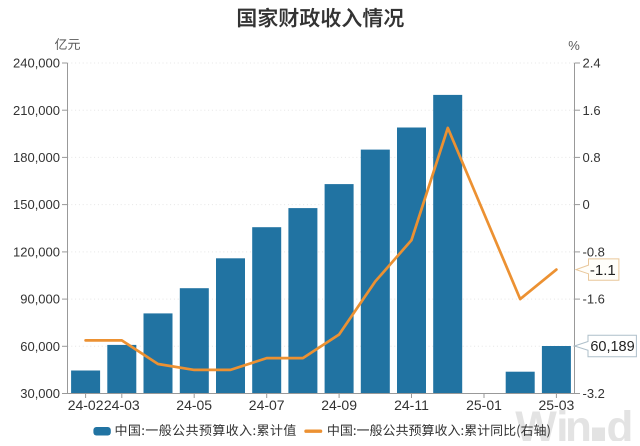 This screenshot has height=446, width=640. What do you see at coordinates (40, 299) in the screenshot?
I see `svg-text: 90,000` at bounding box center [40, 299].